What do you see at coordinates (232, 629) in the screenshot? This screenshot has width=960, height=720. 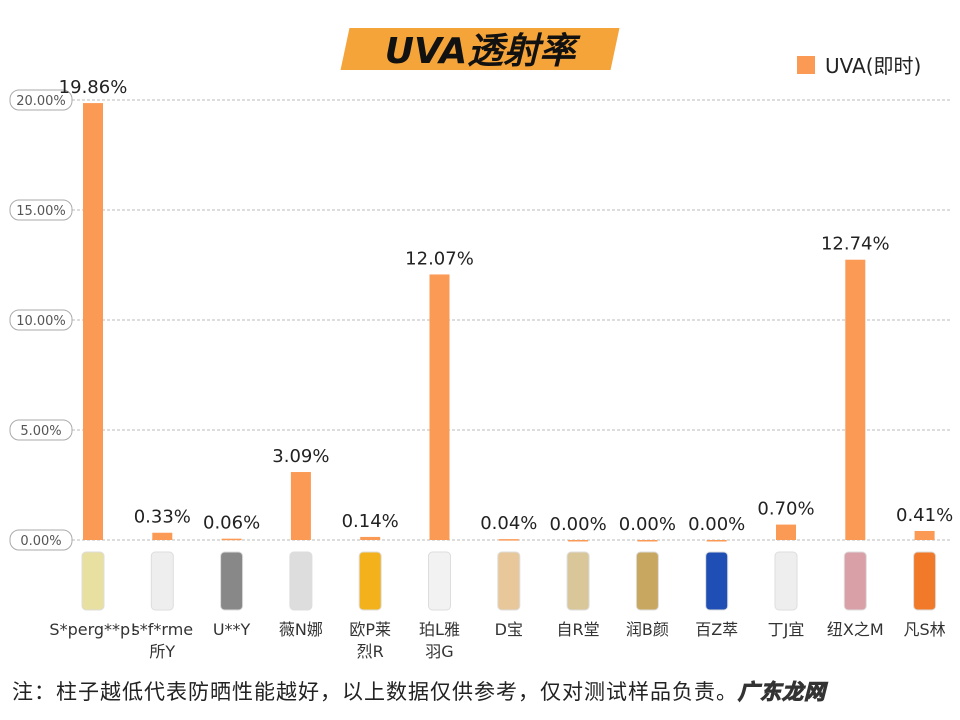 I see `category-label: U**Y` at bounding box center [232, 629].